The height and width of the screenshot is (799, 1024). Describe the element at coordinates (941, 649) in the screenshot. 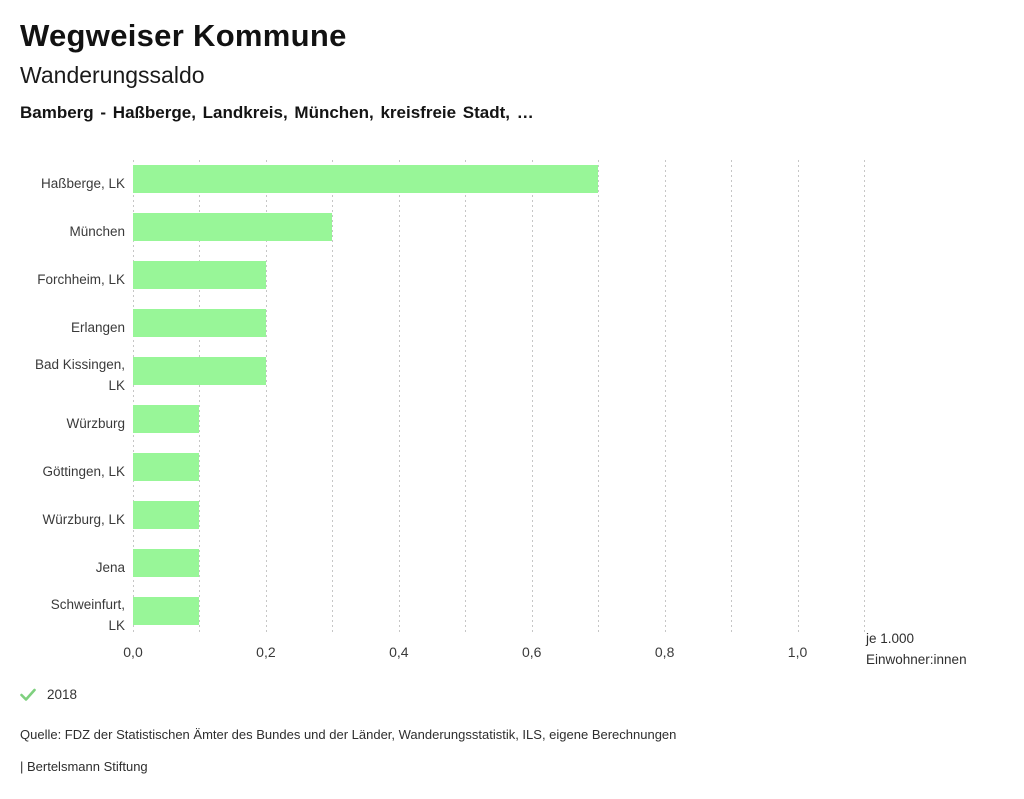

I see `x-axis-unit-label: je 1.000 Einwohner:innen` at that location.